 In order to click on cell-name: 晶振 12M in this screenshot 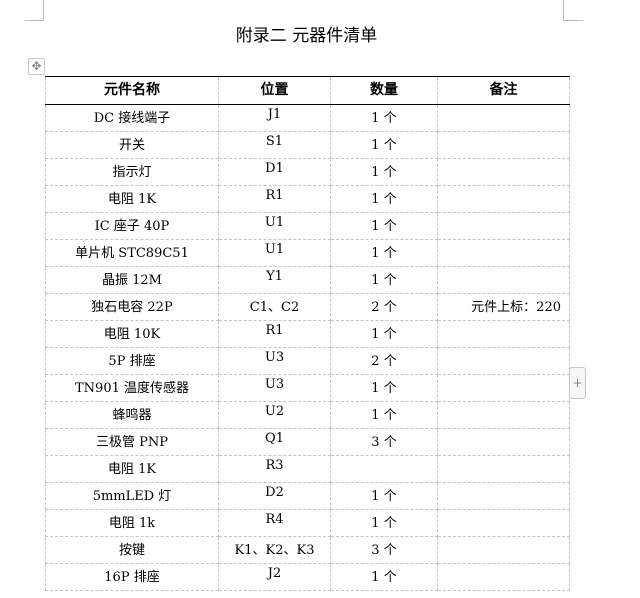, I will do `click(132, 280)`.